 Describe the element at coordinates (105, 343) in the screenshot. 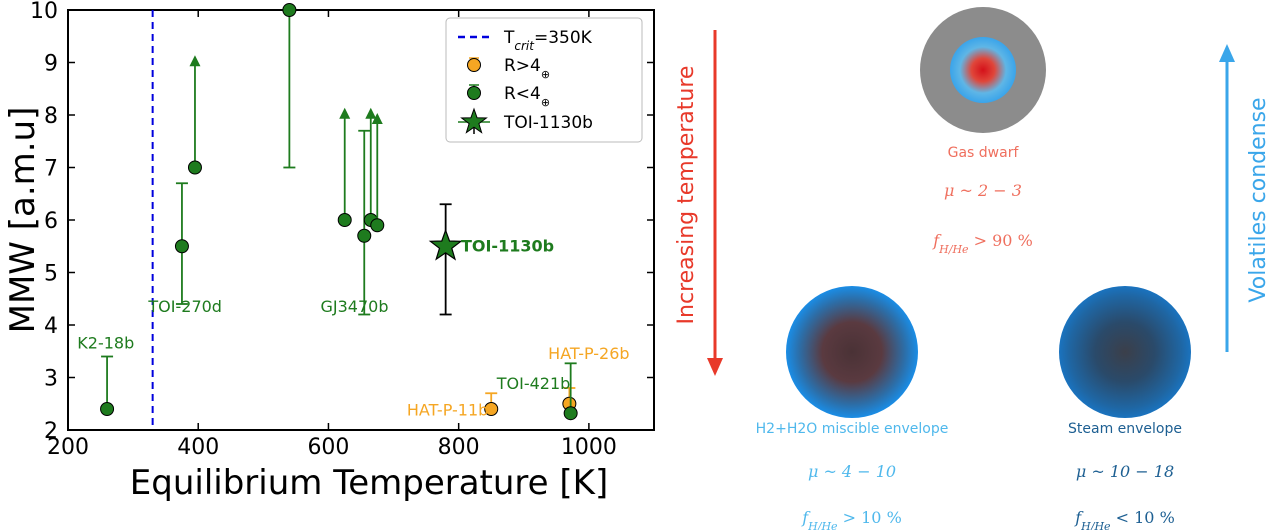

I see `point-annotation: K2-18b` at that location.